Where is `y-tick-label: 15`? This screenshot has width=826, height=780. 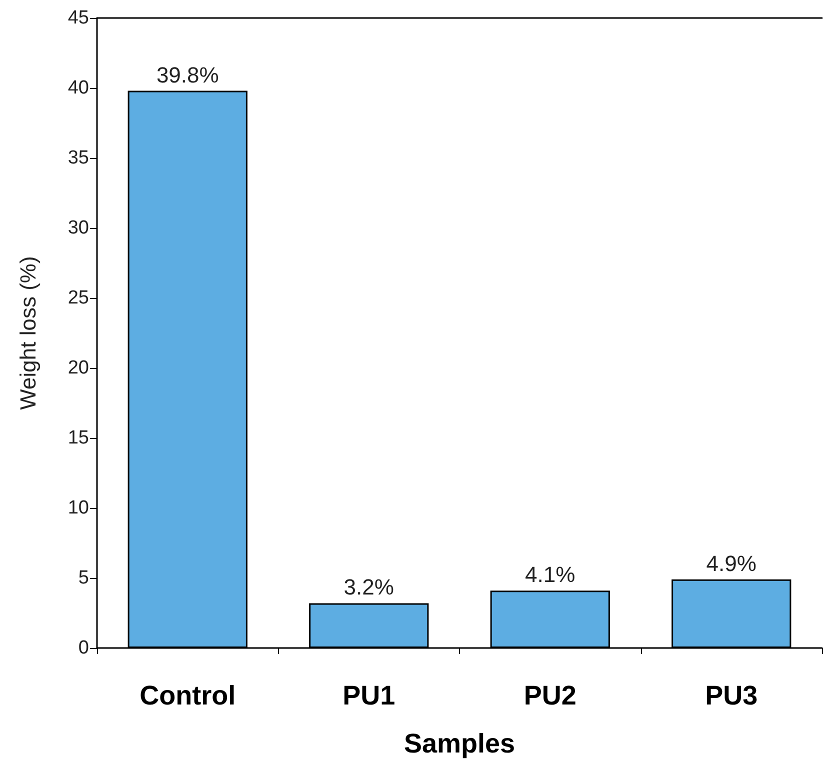 y-tick-label: 15 is located at coordinates (78, 438).